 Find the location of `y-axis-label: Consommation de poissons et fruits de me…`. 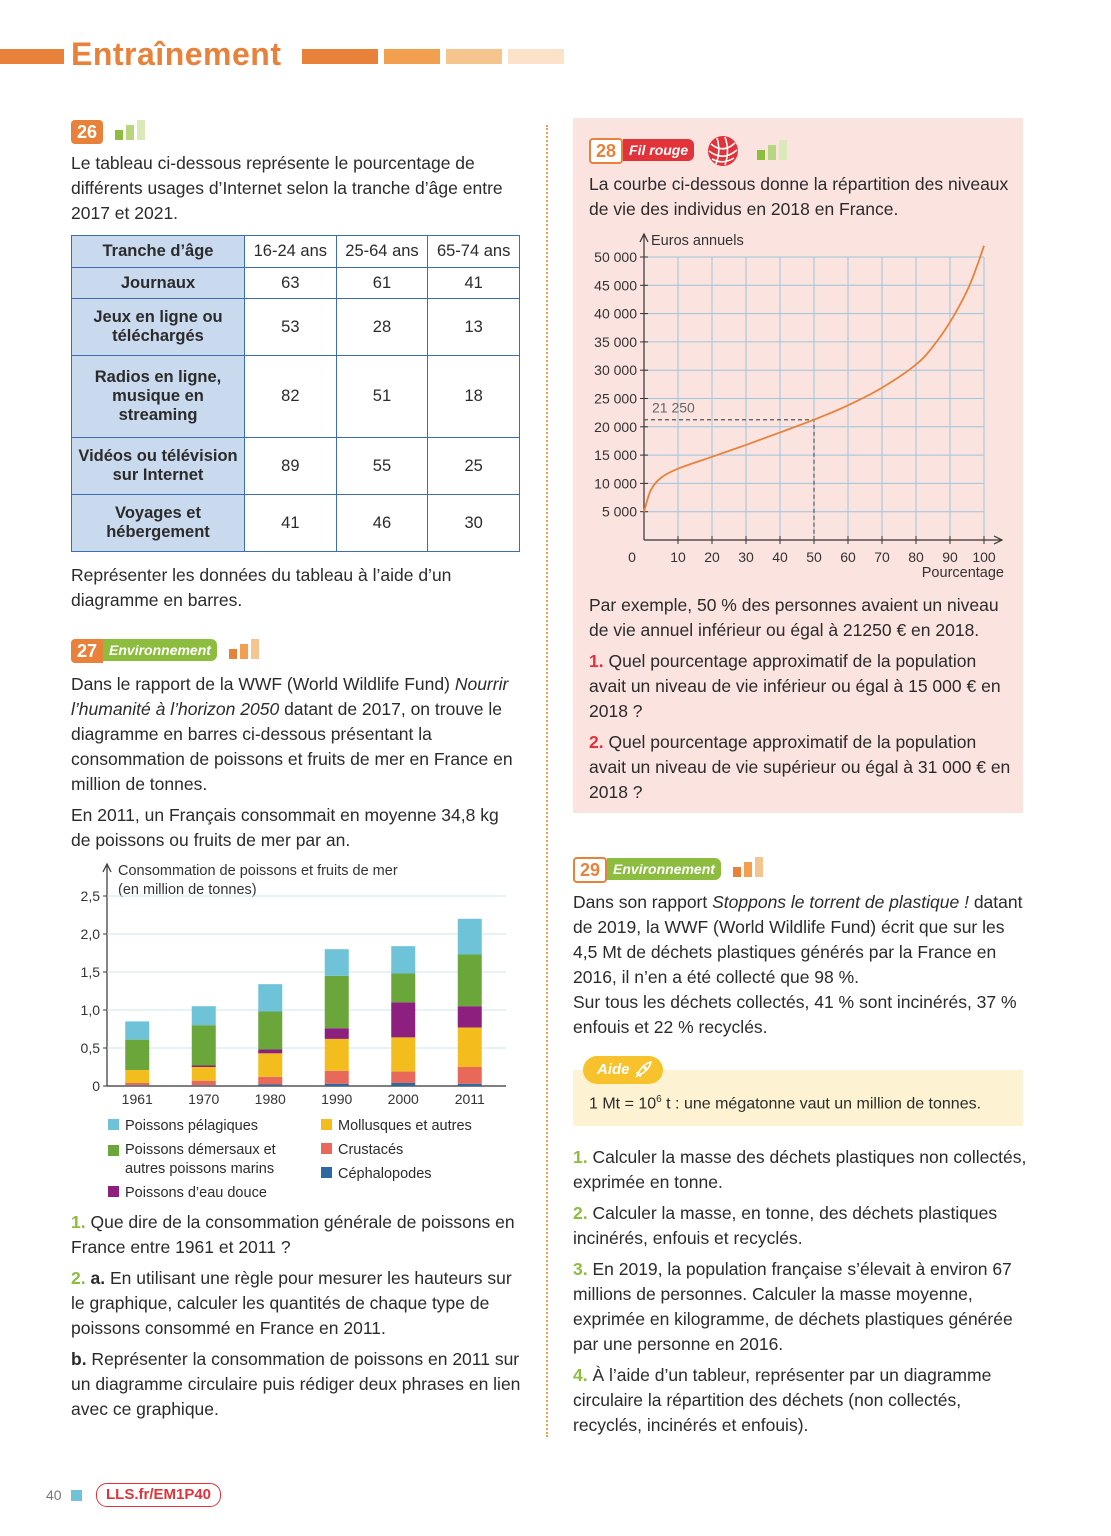

y-axis-label: Consommation de poissons et fruits de me… is located at coordinates (258, 871).